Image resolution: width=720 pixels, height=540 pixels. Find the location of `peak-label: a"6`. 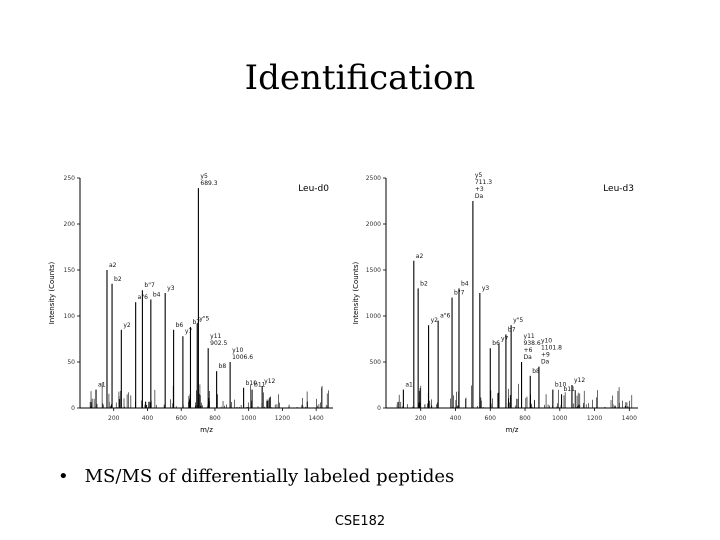

peak-label: a"6 is located at coordinates (445, 316).